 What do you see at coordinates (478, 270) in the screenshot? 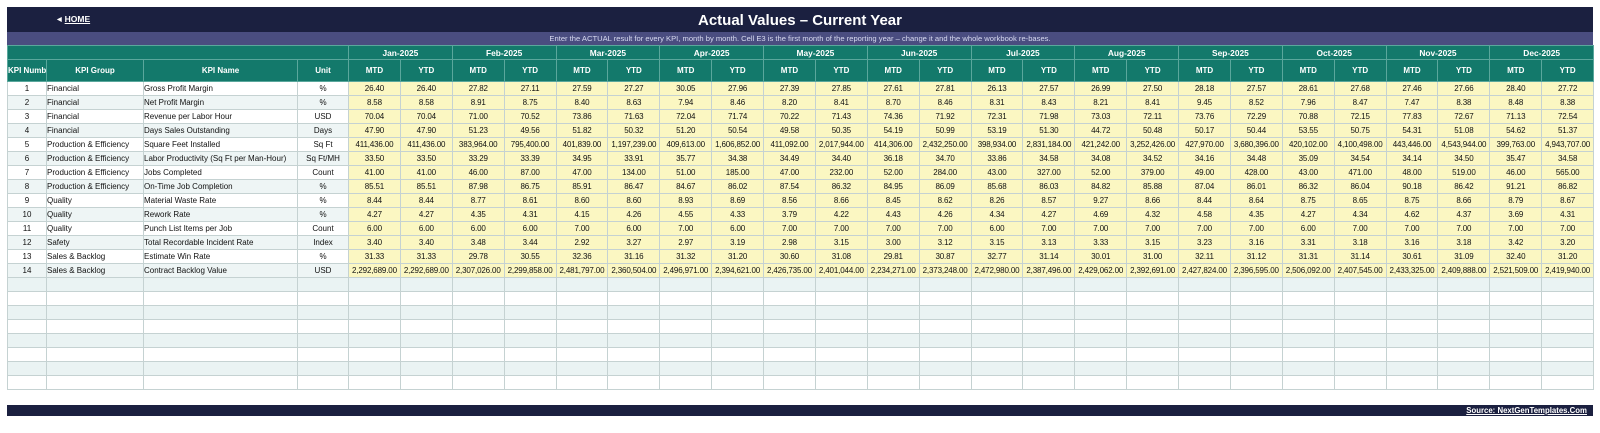
I see `mtd-value-cell: 2,307,026.00` at bounding box center [478, 270].